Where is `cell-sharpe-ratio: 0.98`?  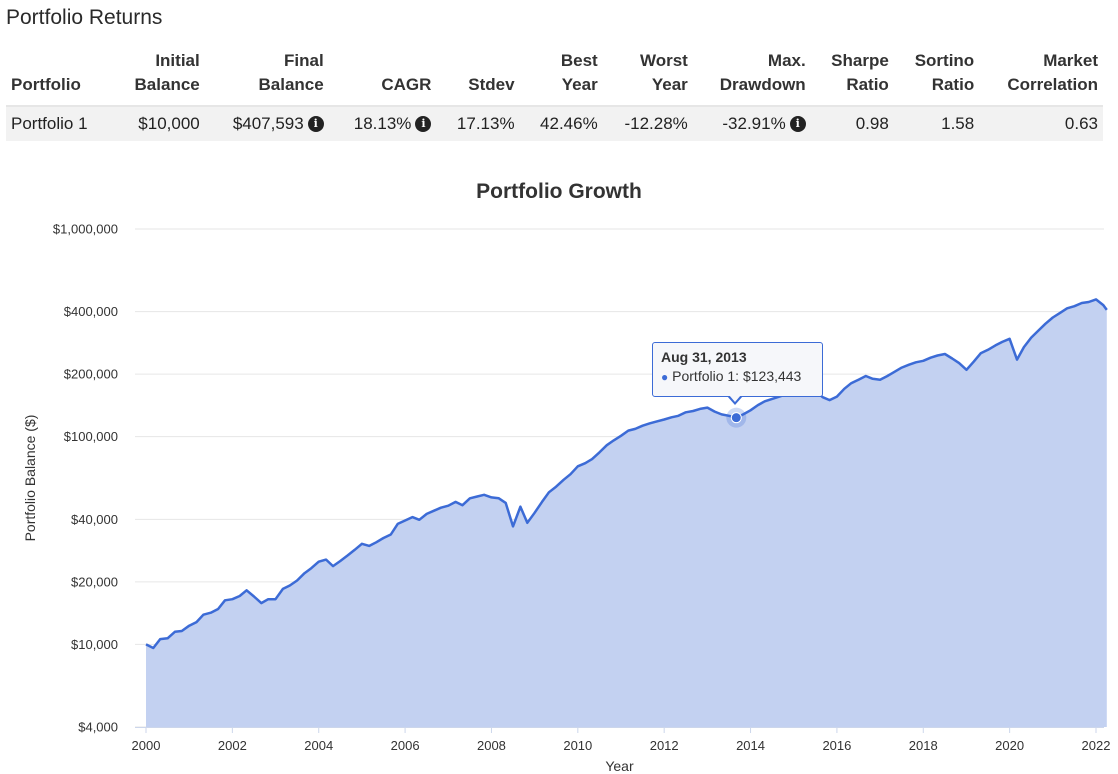
cell-sharpe-ratio: 0.98 is located at coordinates (852, 123).